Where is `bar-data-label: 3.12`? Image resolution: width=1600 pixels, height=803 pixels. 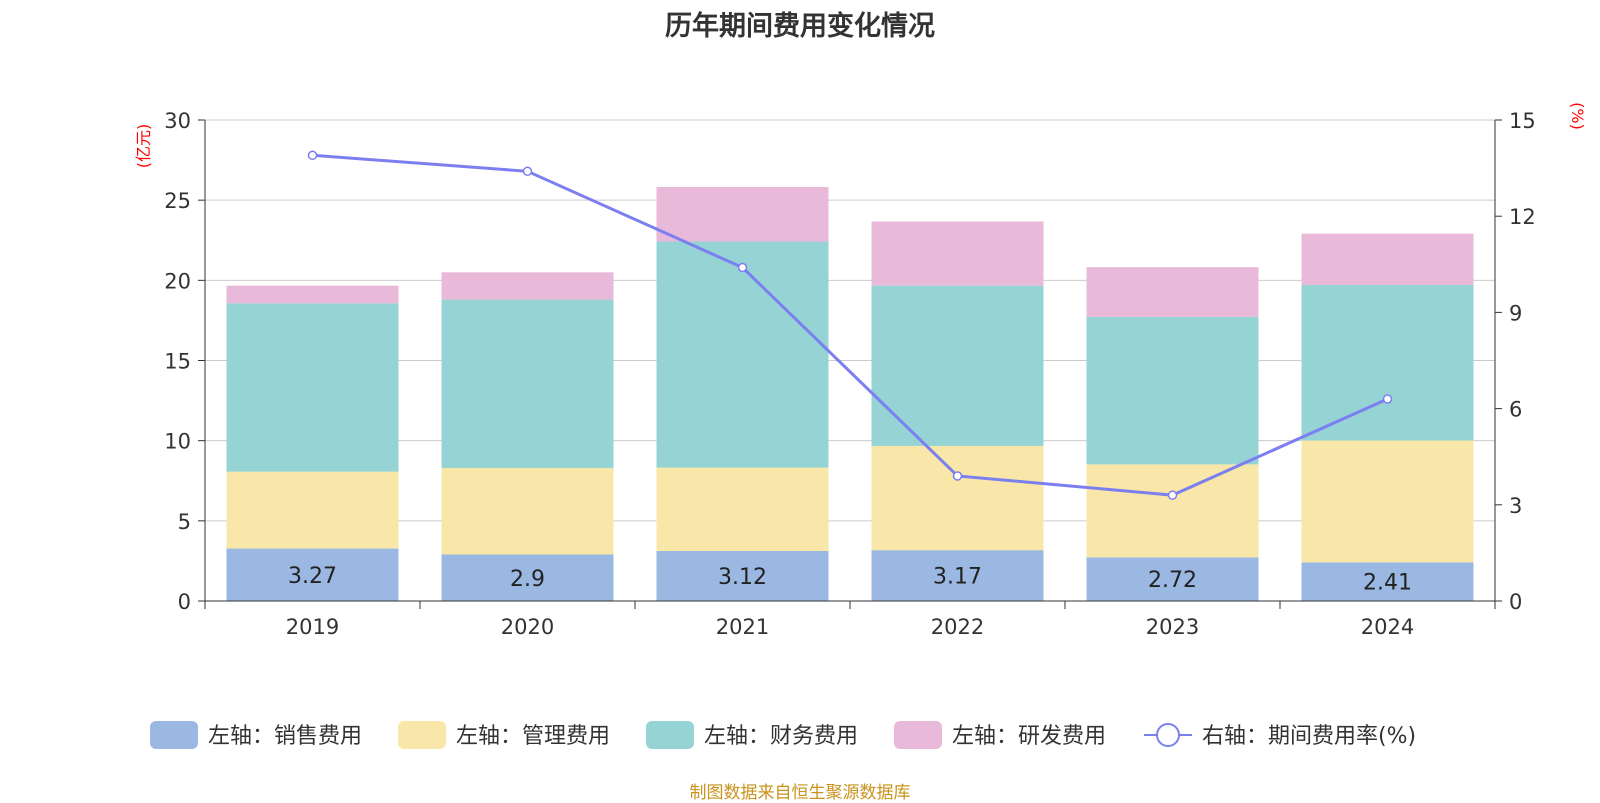
bar-data-label: 3.12 is located at coordinates (742, 577).